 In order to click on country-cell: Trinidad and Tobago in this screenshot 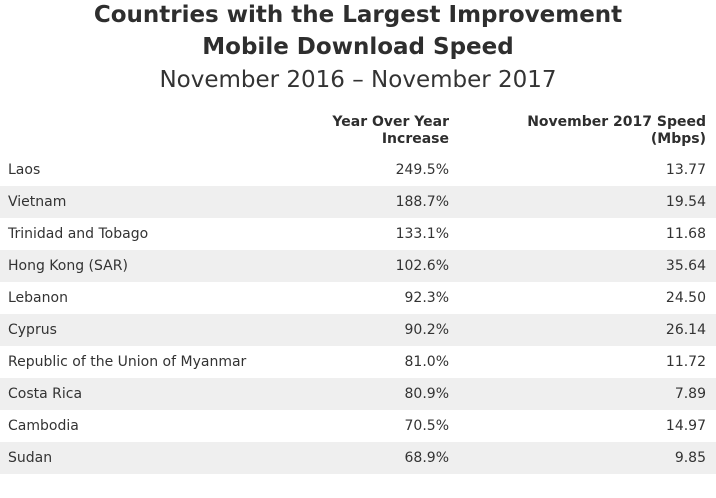, I will do `click(78, 234)`.